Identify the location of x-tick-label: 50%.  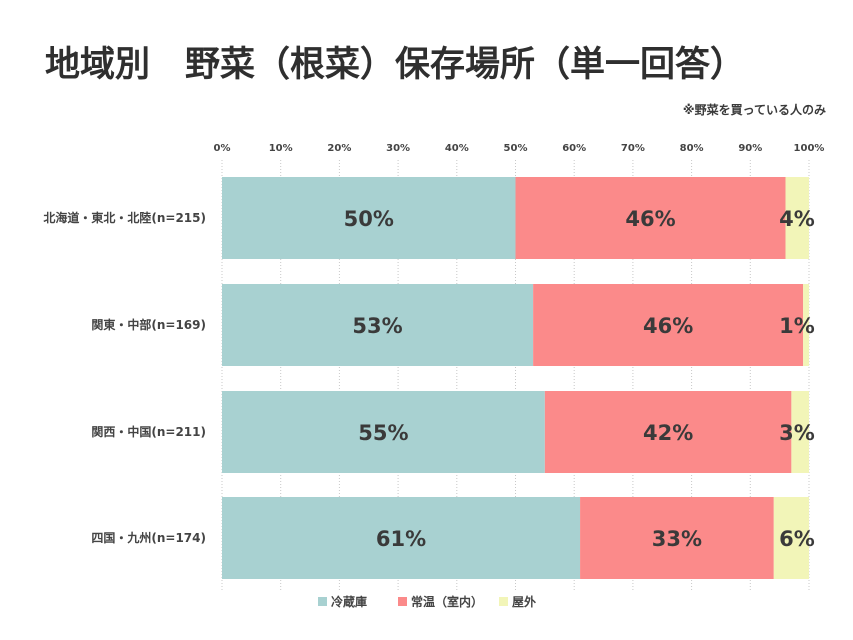
(516, 148).